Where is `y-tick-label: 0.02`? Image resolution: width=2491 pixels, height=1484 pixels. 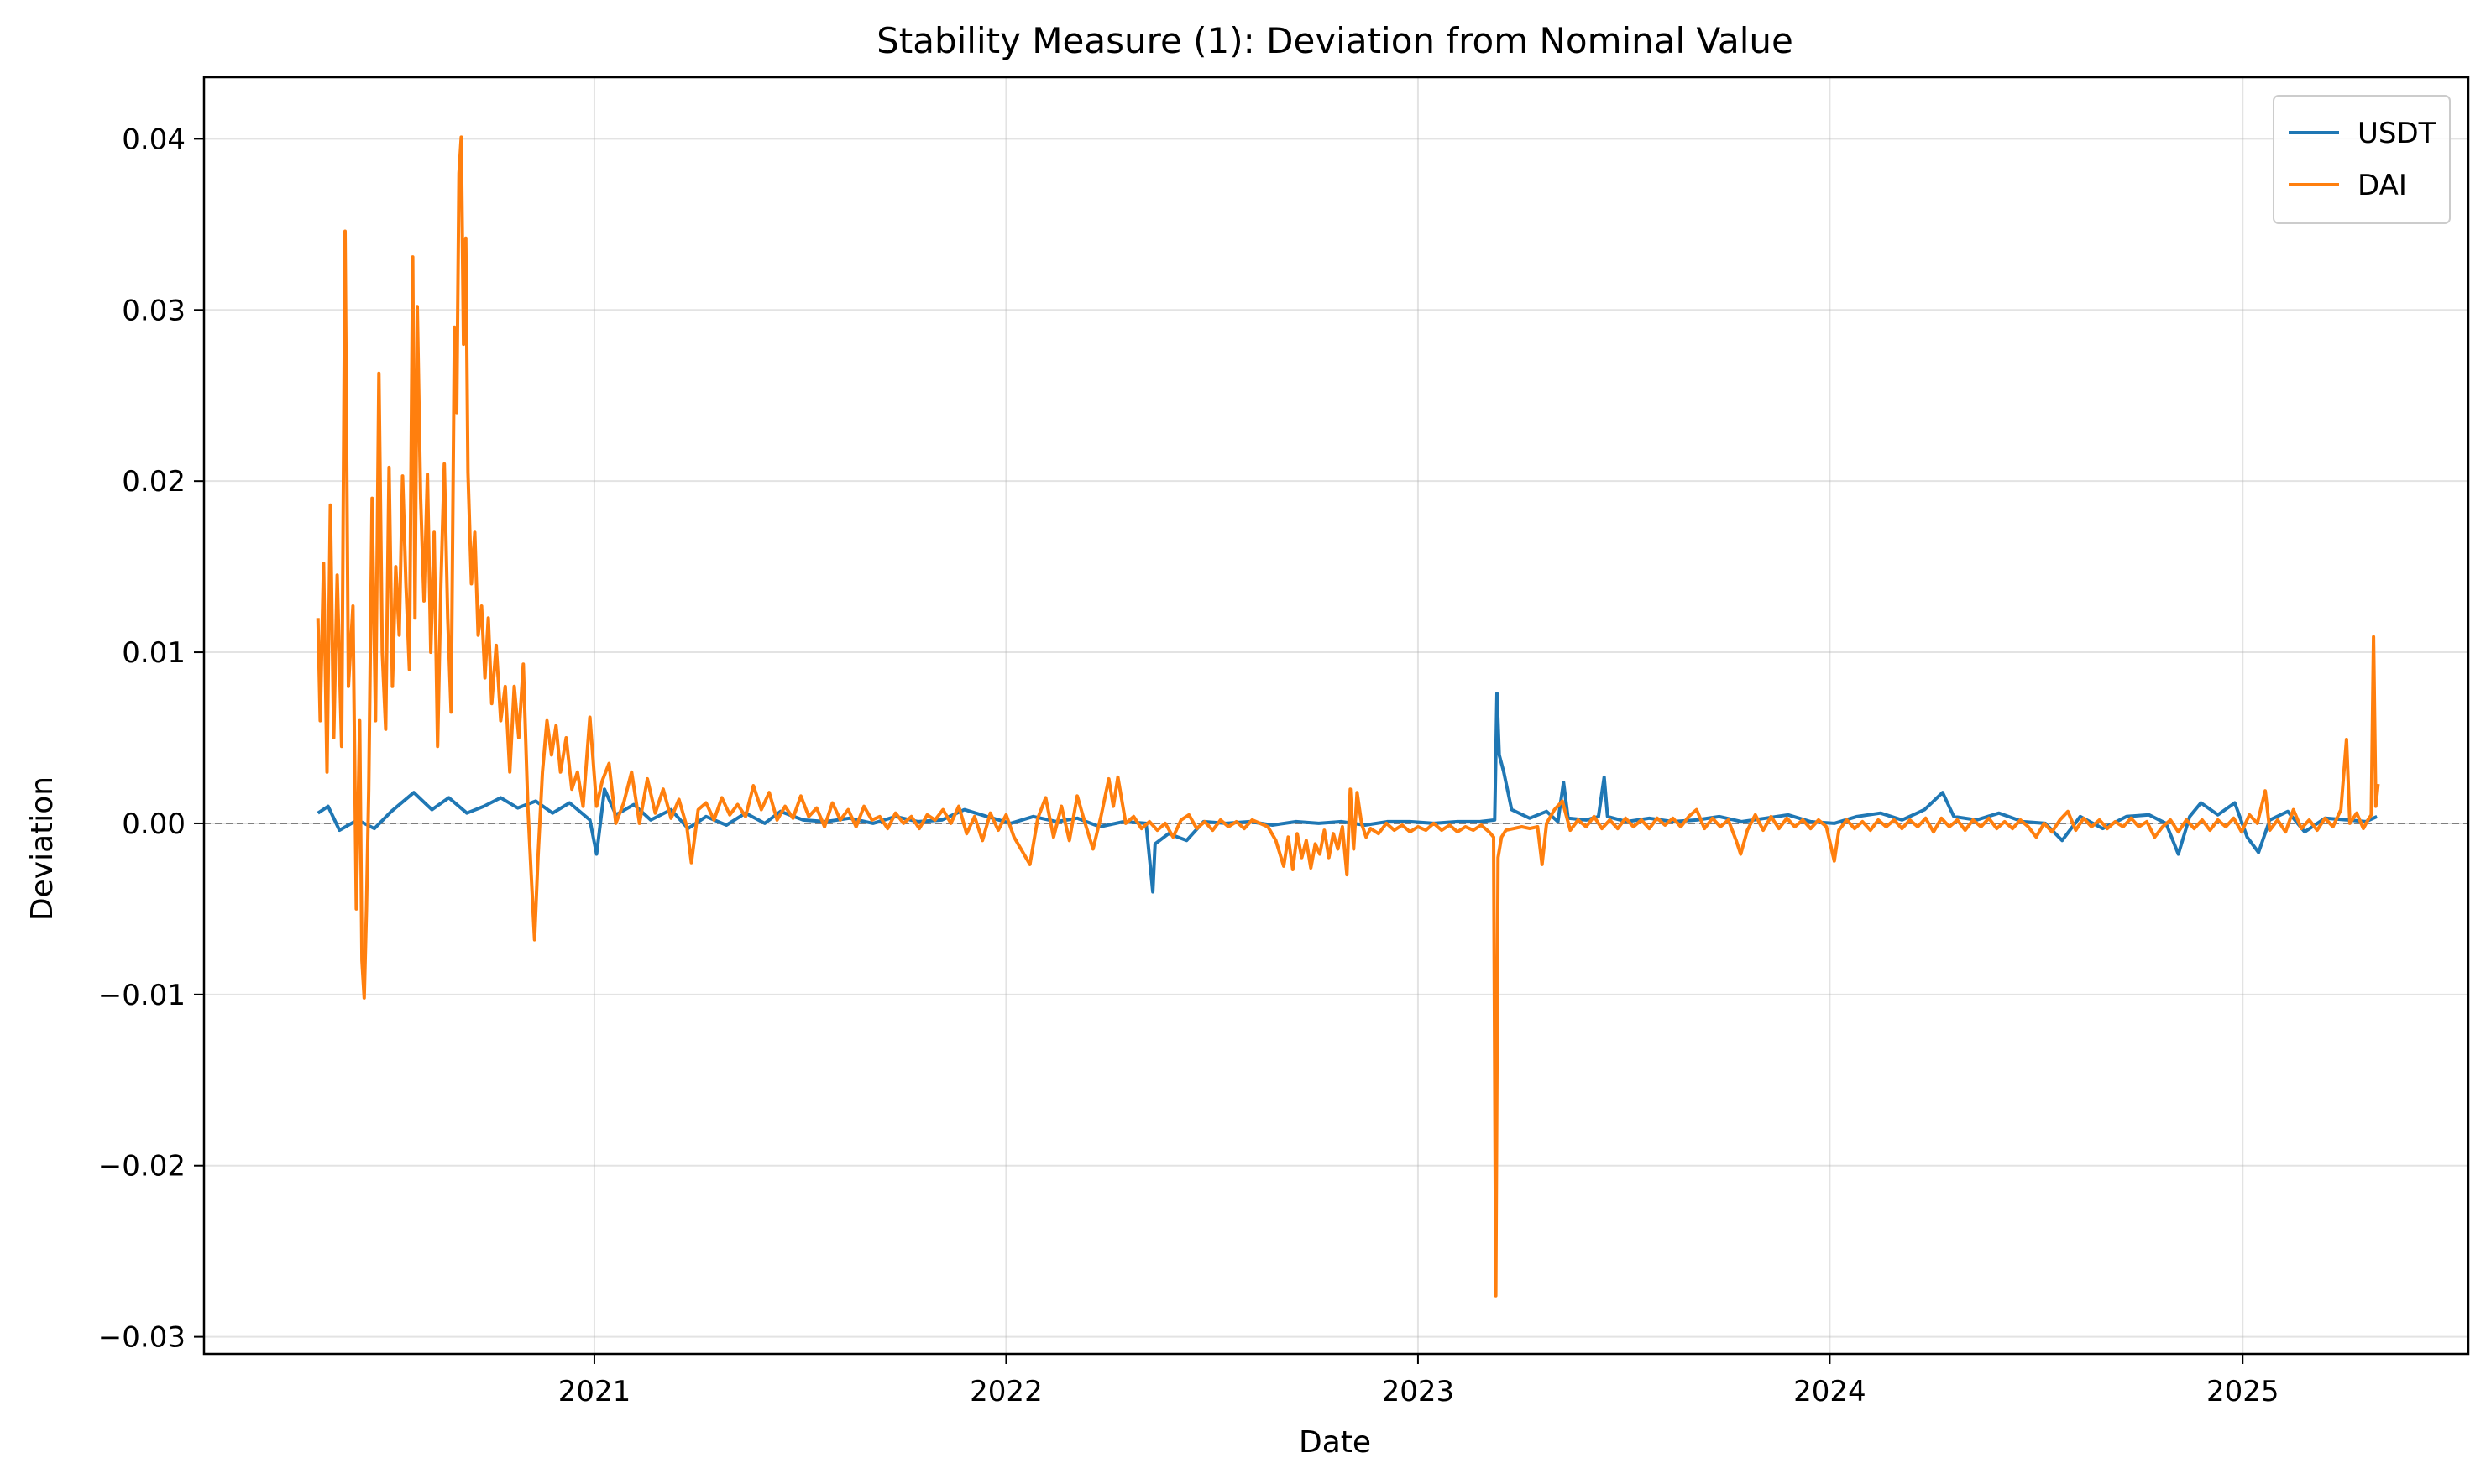 y-tick-label: 0.02 is located at coordinates (154, 482).